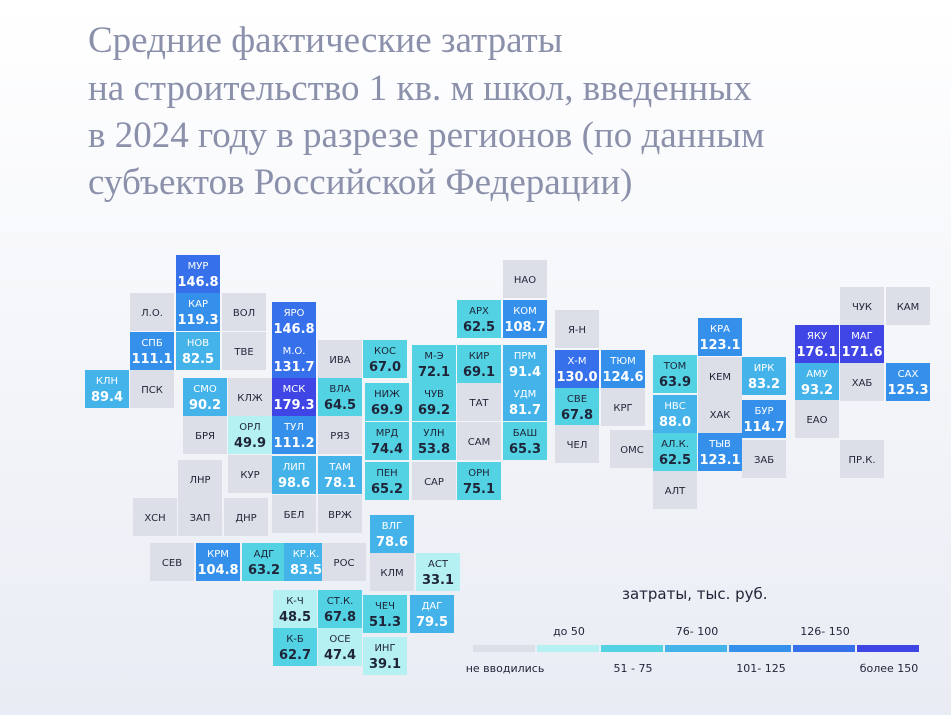 The height and width of the screenshot is (715, 951). What do you see at coordinates (339, 436) in the screenshot?
I see `region-label: РЯЗ` at bounding box center [339, 436].